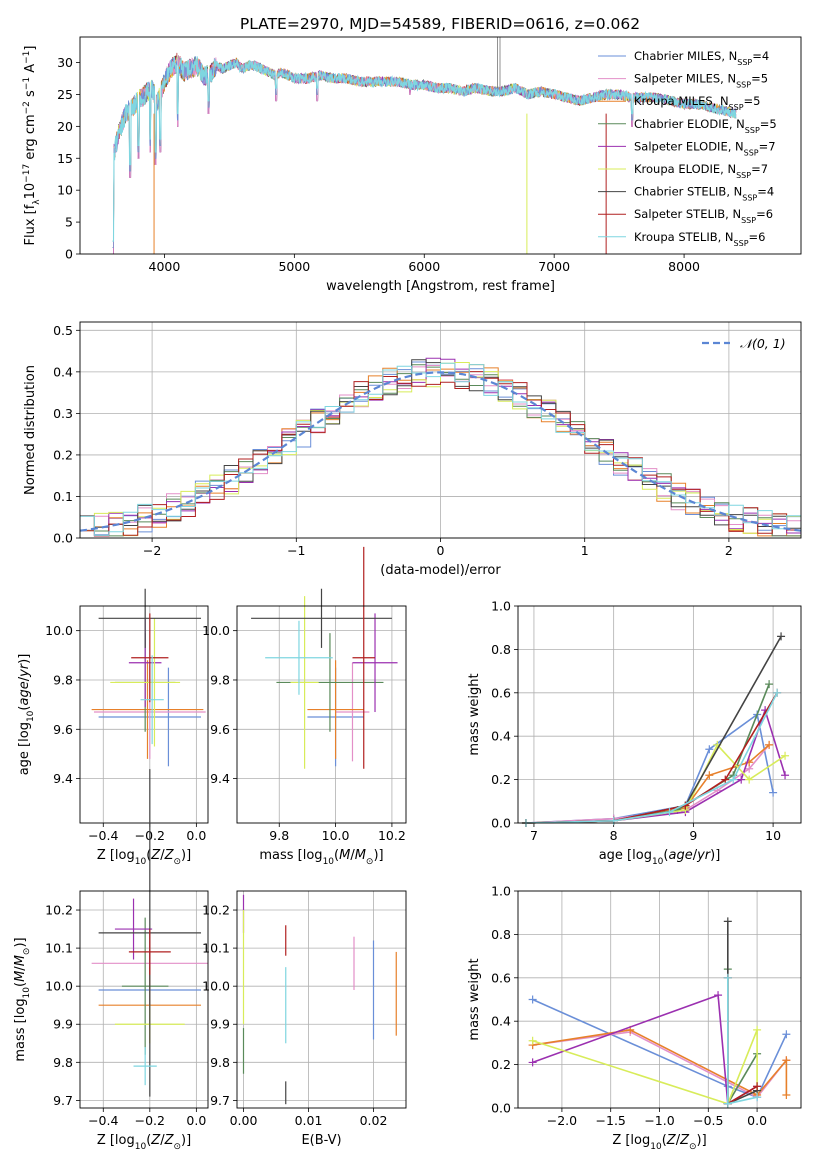 The height and width of the screenshot is (1170, 819). Describe the element at coordinates (65, 62) in the screenshot. I see `y-tick-label: 30` at that location.